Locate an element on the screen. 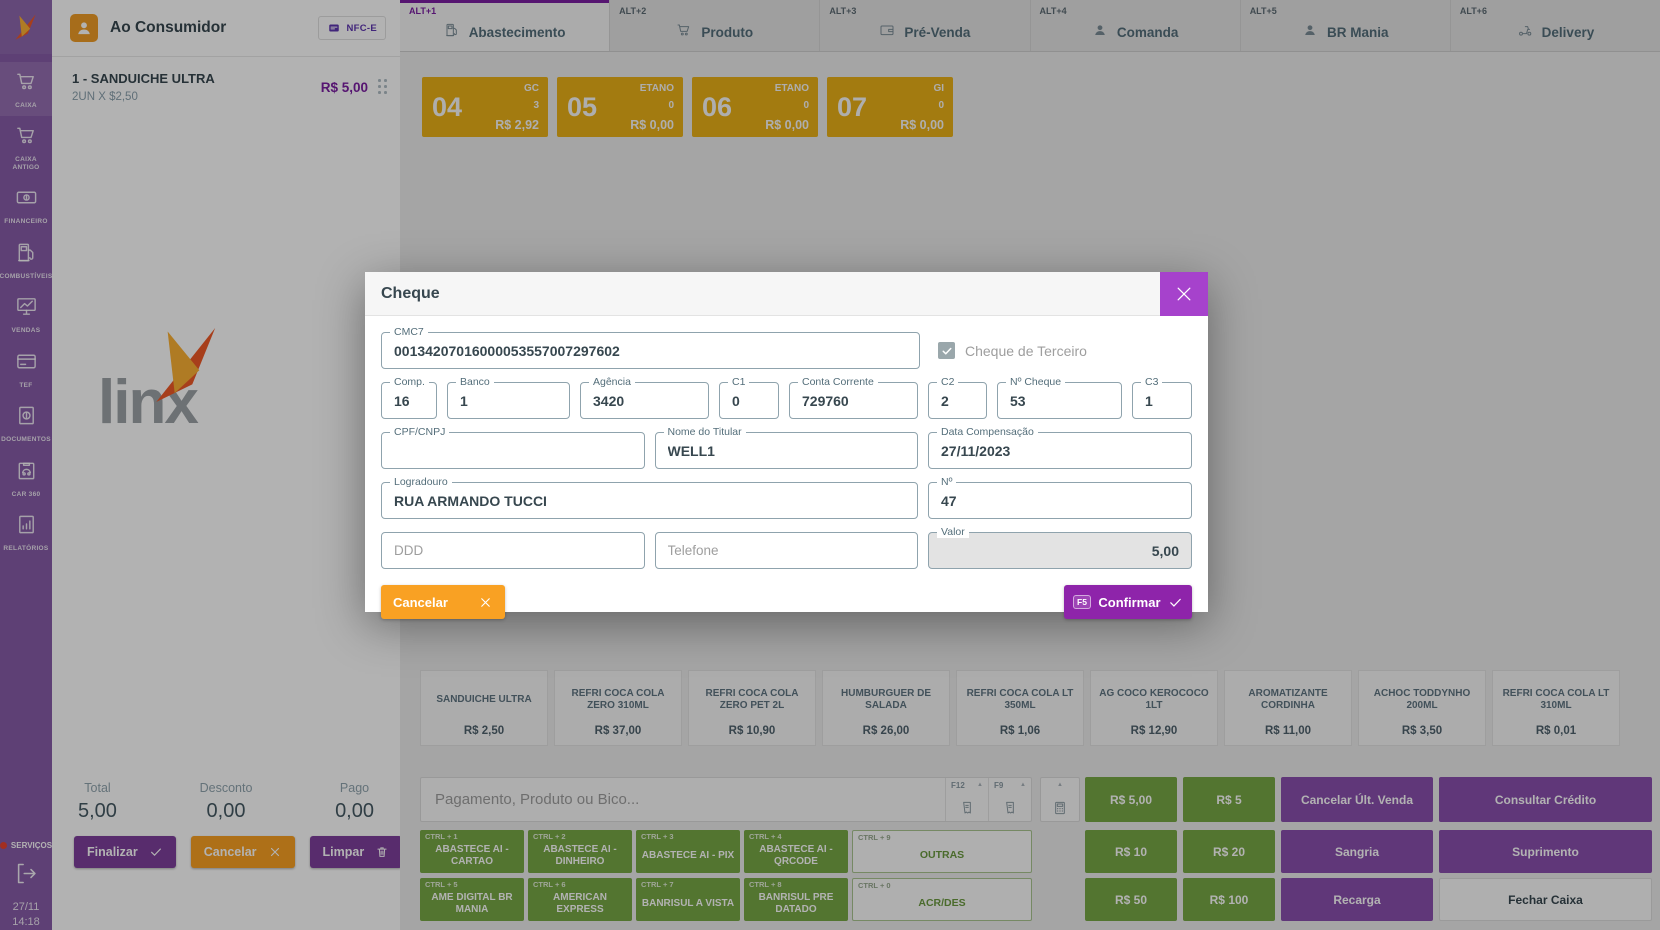  payment-method-american-express: CTRL + 6 AMERICAN EXPRESS is located at coordinates (580, 899).